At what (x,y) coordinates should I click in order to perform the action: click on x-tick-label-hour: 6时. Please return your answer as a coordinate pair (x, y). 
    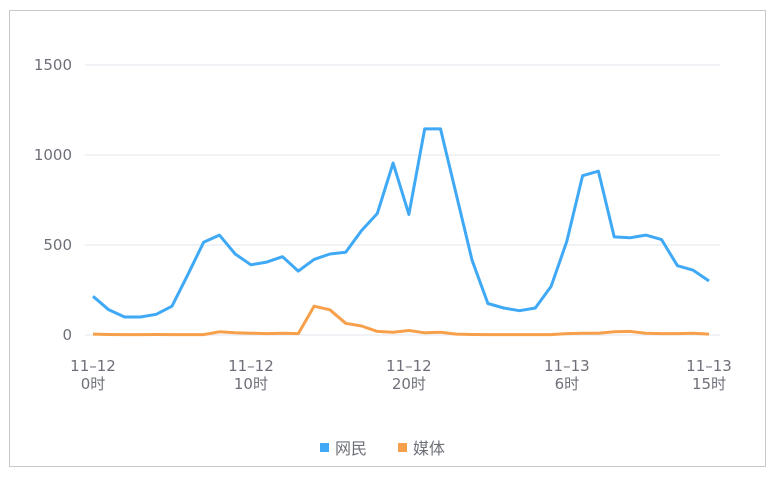
    Looking at the image, I should click on (567, 384).